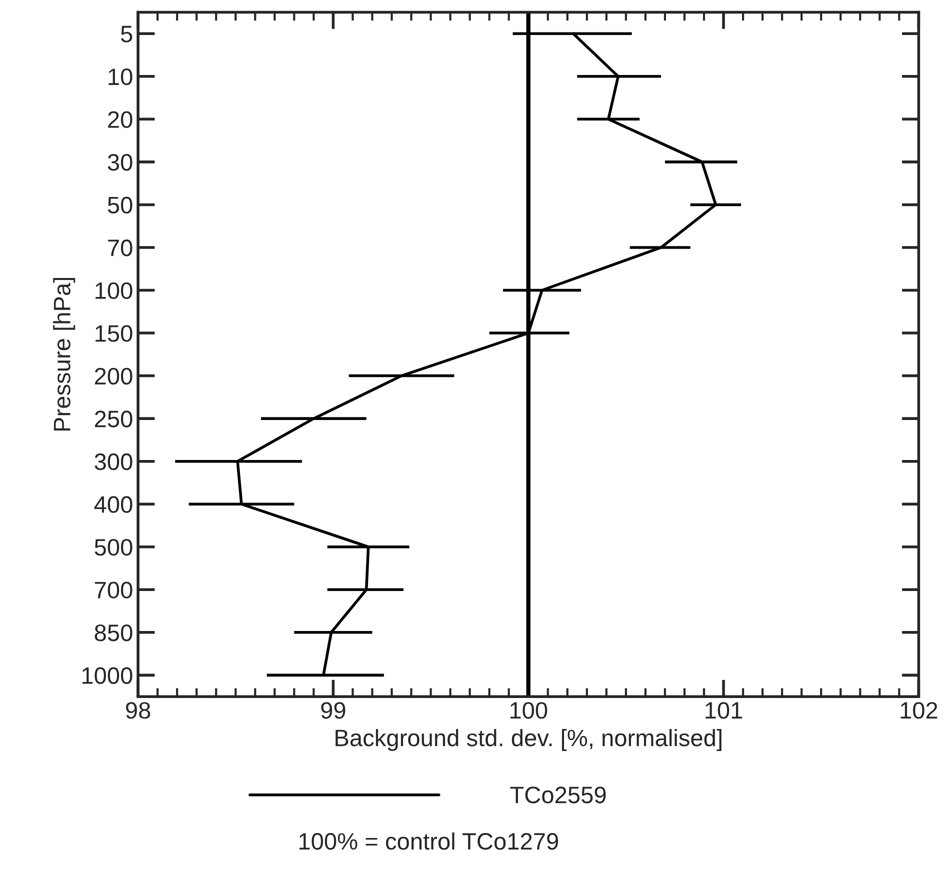 Image resolution: width=952 pixels, height=874 pixels. What do you see at coordinates (64, 354) in the screenshot?
I see `y-axis-title: Pressure [hPa]` at bounding box center [64, 354].